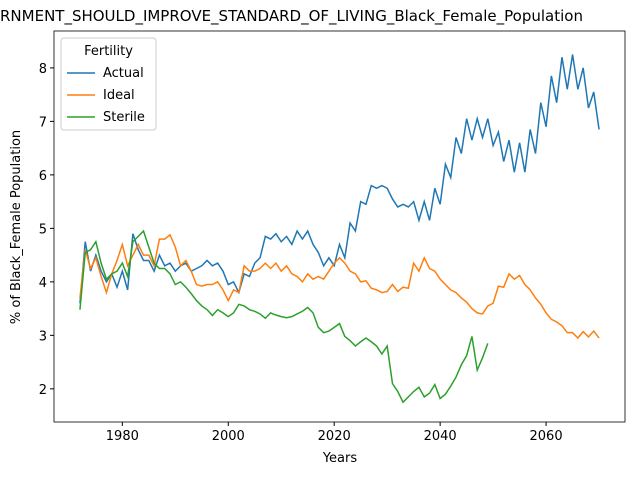  Describe the element at coordinates (108, 51) in the screenshot. I see `legend-title: Fertility` at that location.